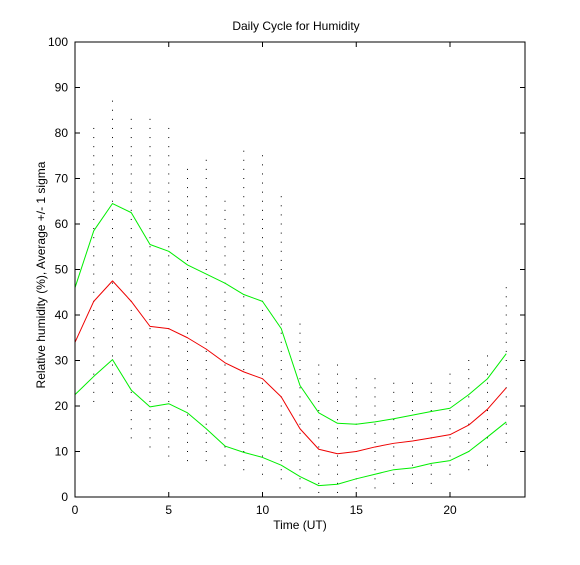 The image size is (580, 565). I want to click on x-tick-label: 10, so click(263, 510).